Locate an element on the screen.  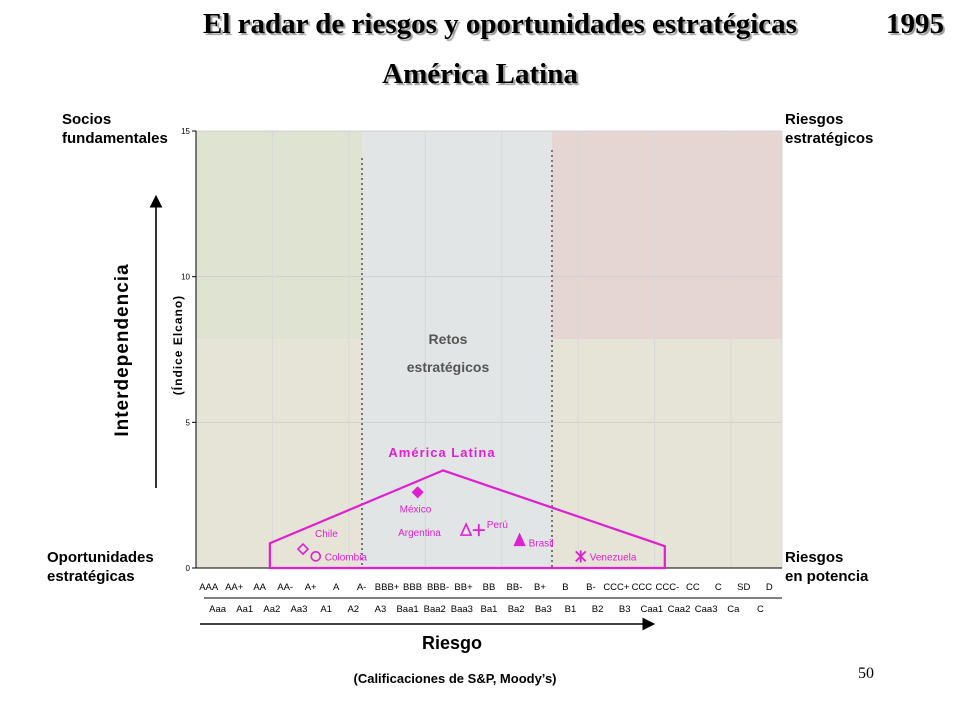
point-marker-mexico is located at coordinates (417, 492).